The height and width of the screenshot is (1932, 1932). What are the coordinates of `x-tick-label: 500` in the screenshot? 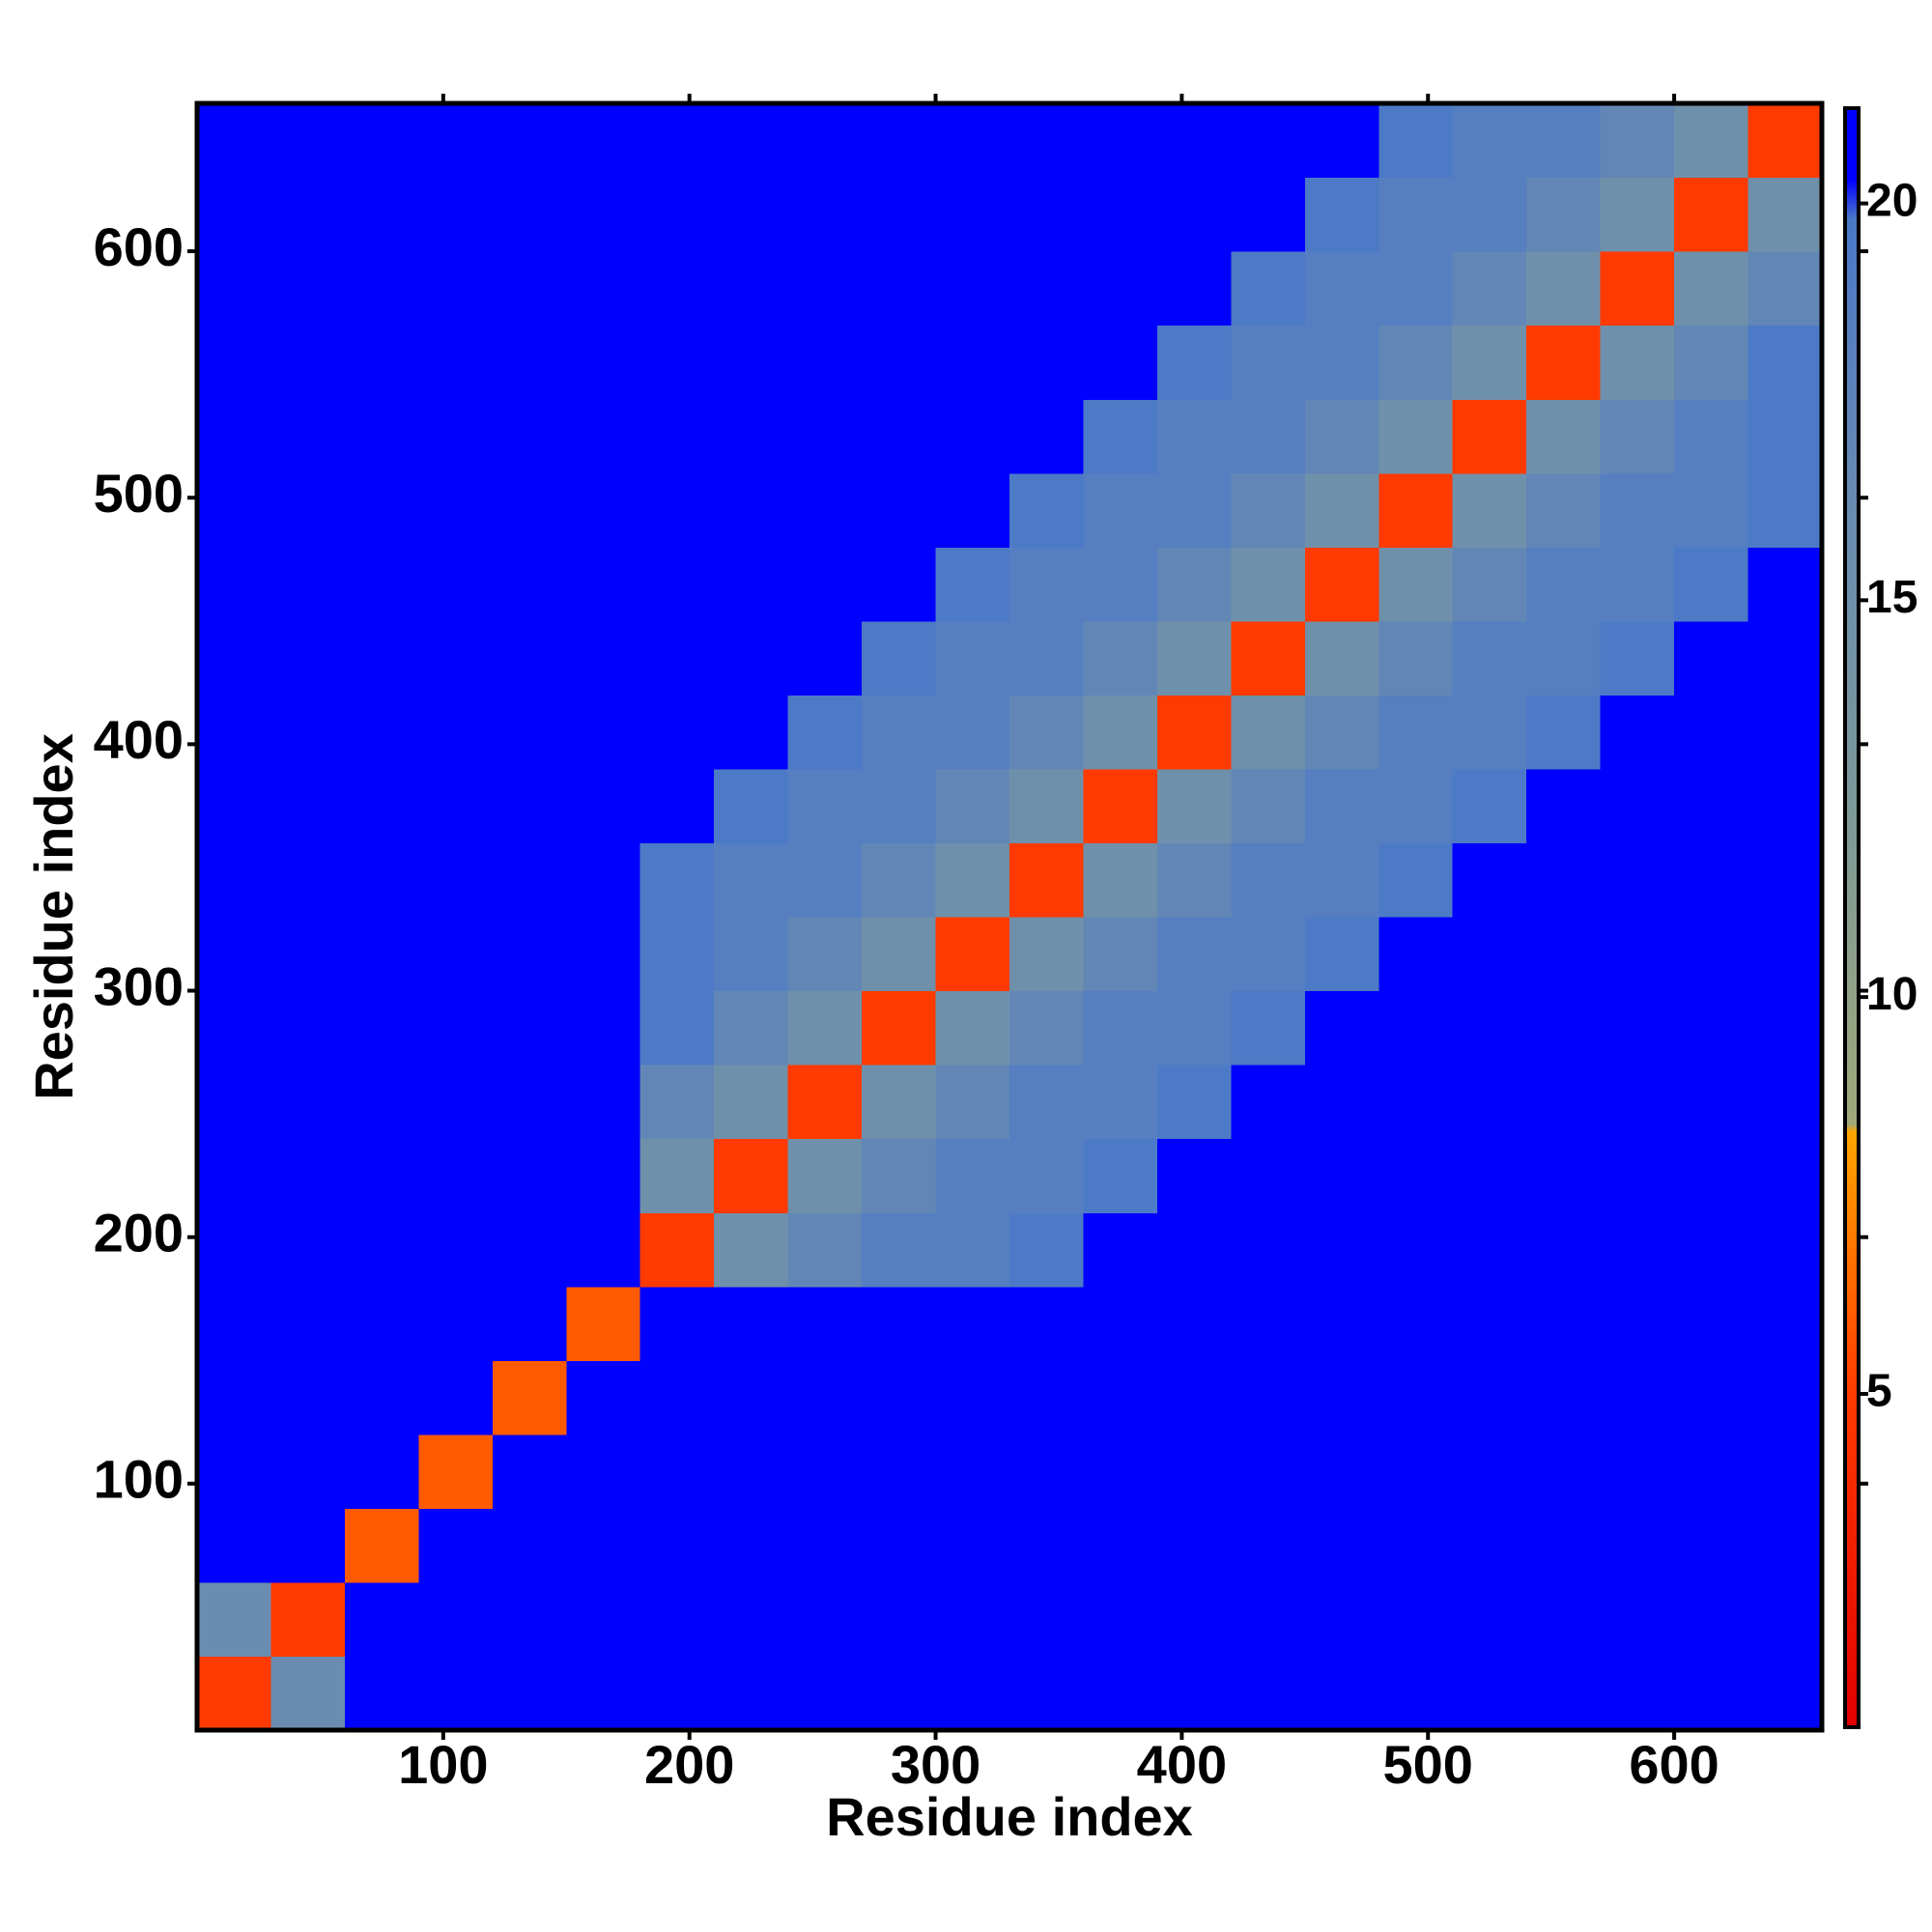 It's located at (1428, 1764).